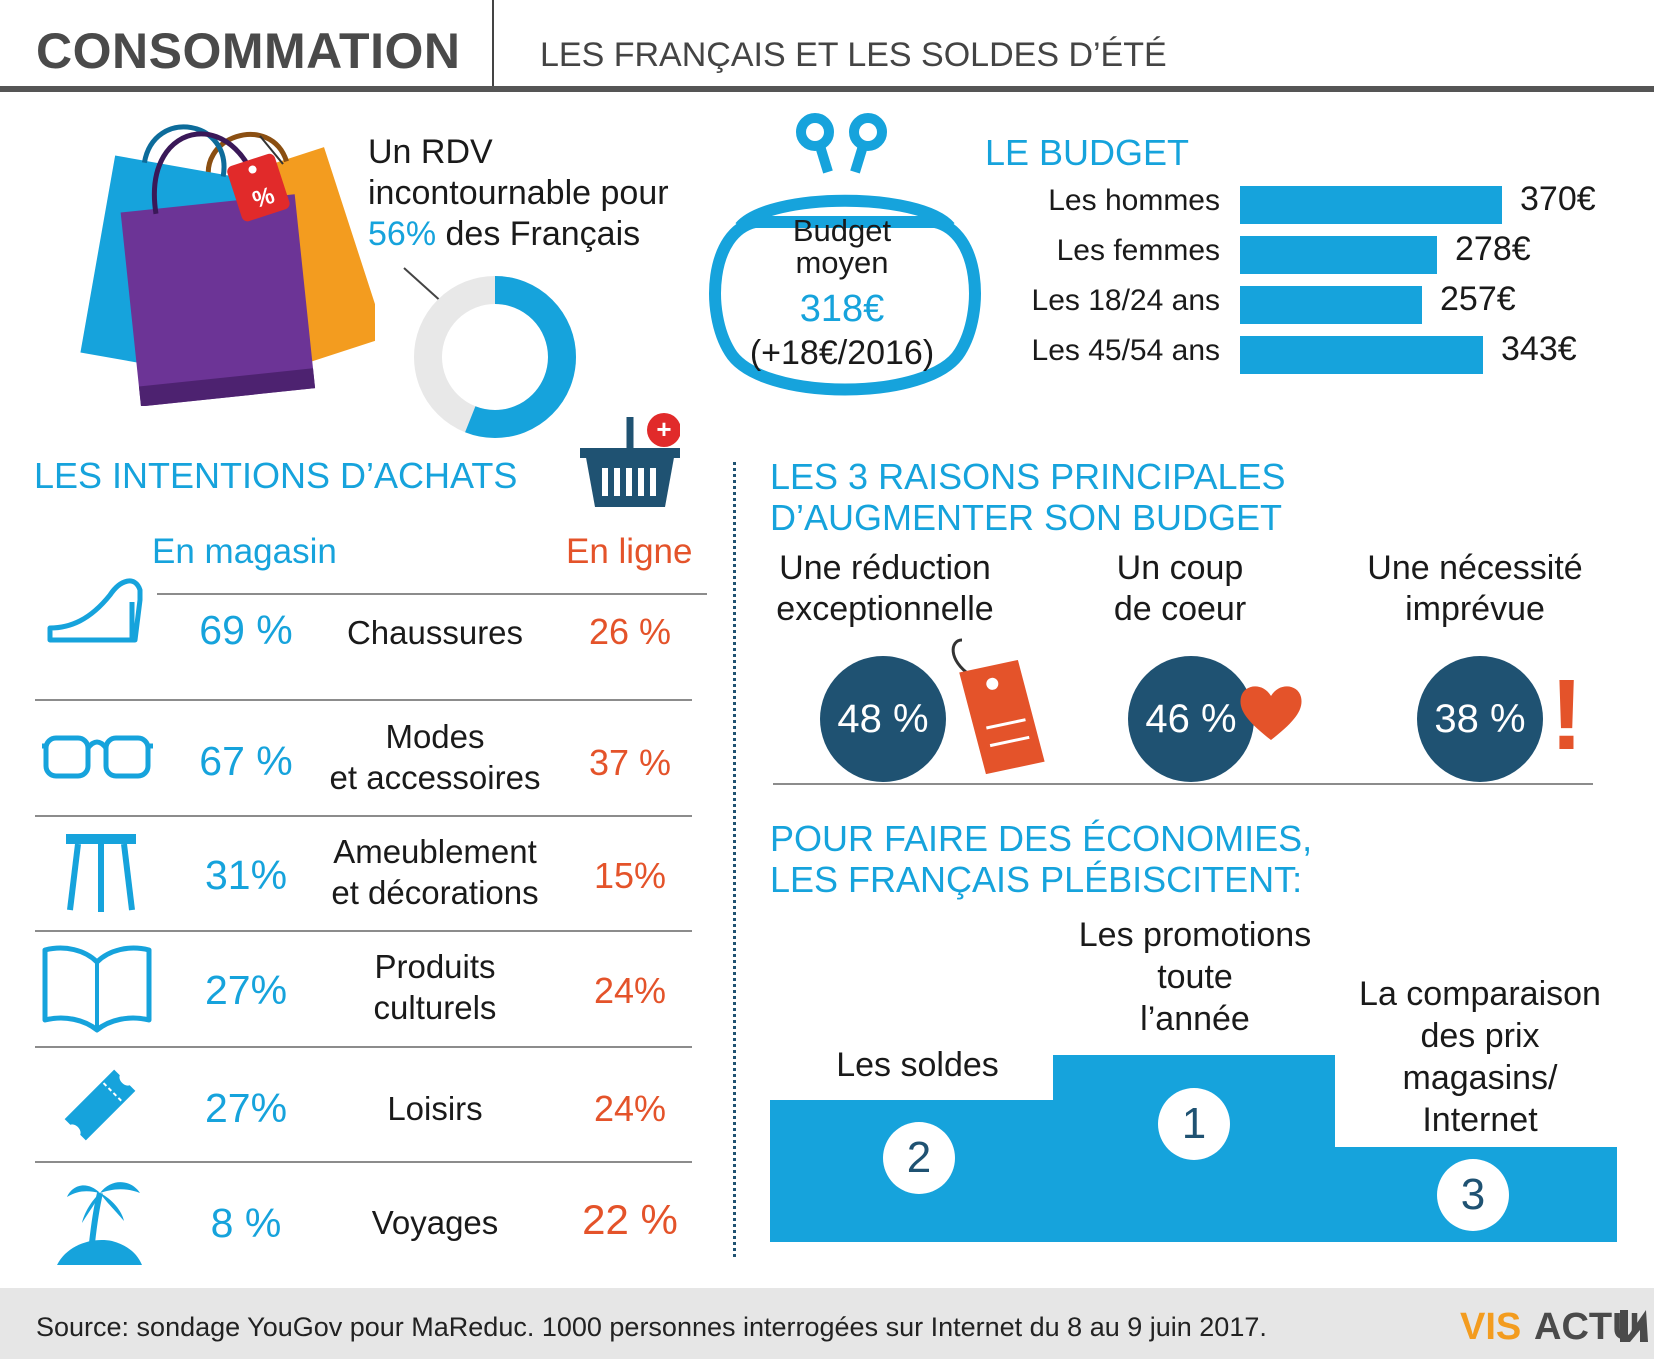  Describe the element at coordinates (998, 706) in the screenshot. I see `price-tag-icon` at that location.